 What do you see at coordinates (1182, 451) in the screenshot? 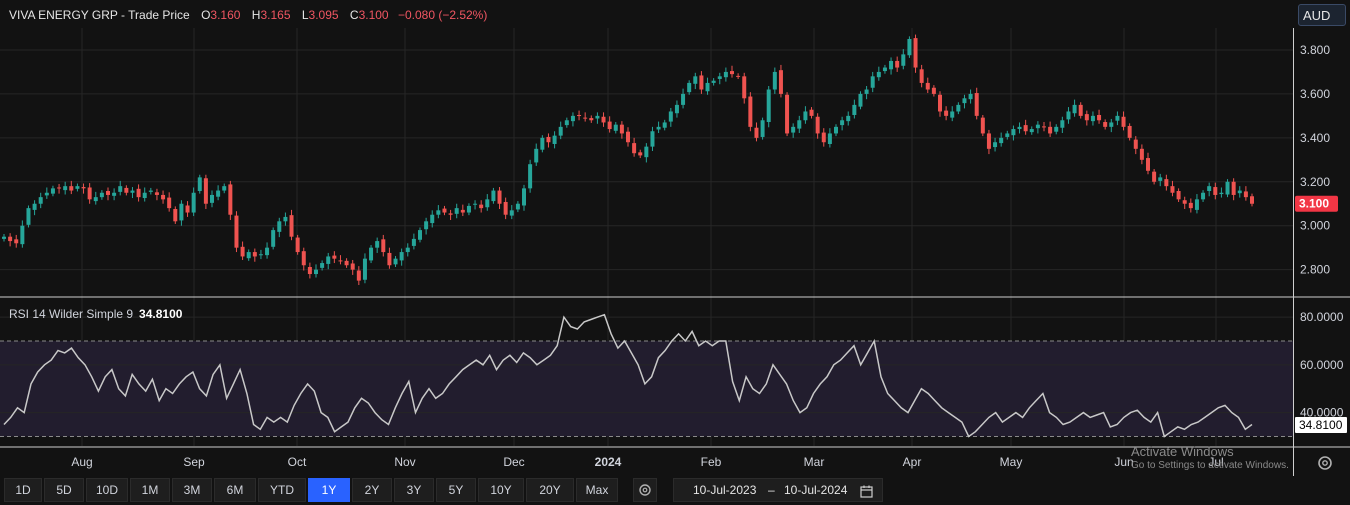
I see `watermark-title: Activate Windows` at bounding box center [1182, 451].